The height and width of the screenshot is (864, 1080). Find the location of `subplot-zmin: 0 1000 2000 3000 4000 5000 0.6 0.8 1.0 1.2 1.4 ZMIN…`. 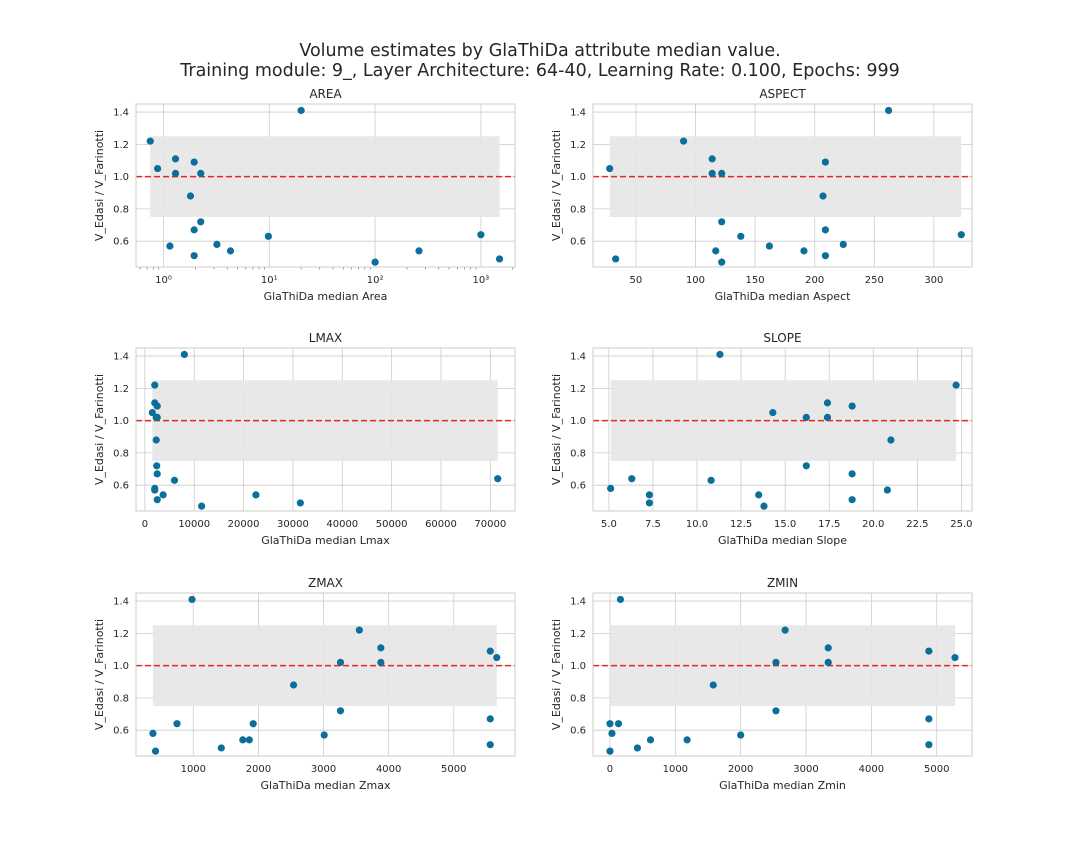

subplot-zmin: 0 1000 2000 3000 4000 5000 0.6 0.8 1.0 1.2 1.4 ZMIN… is located at coordinates (761, 684).